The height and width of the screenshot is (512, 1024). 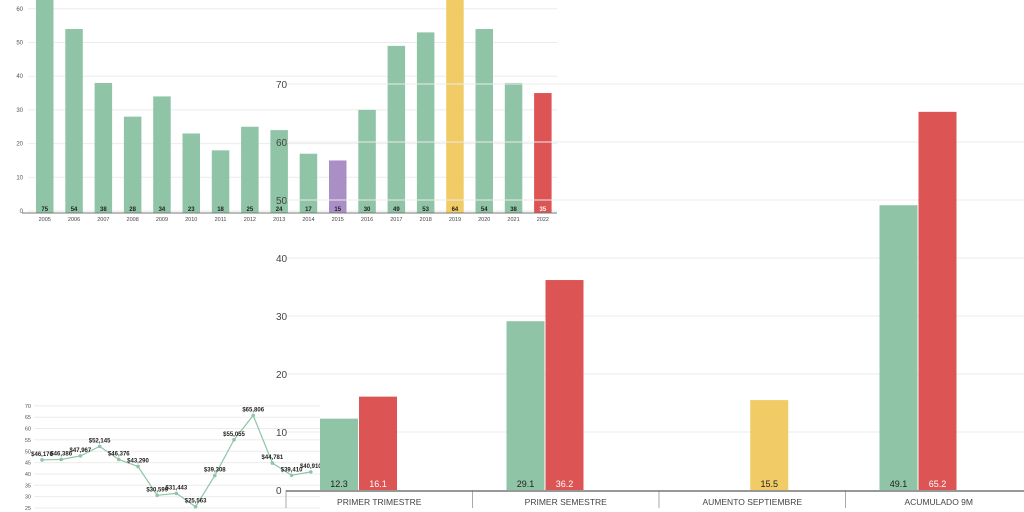 I want to click on x-tick-label: 2019, so click(x=455, y=220).